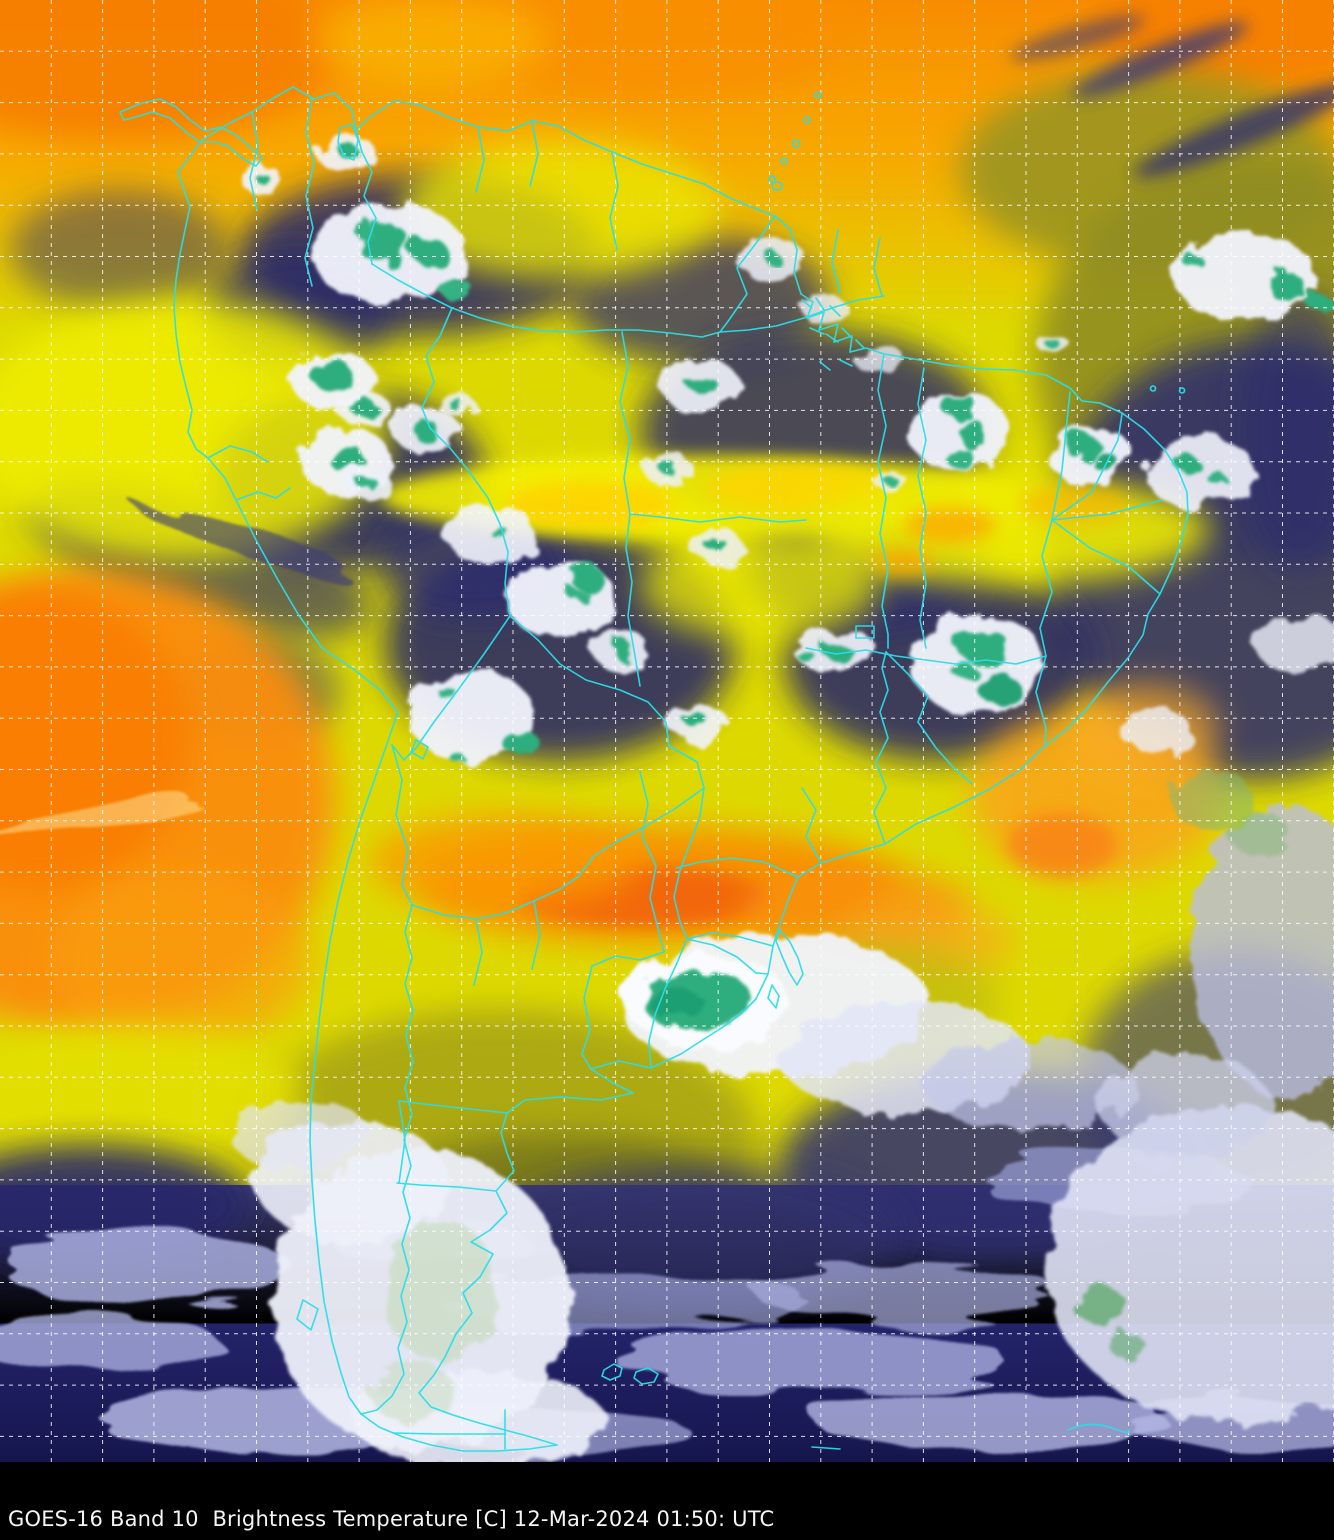 The height and width of the screenshot is (1540, 1334). What do you see at coordinates (402, 825) in the screenshot?
I see `border-bolivia-chile` at bounding box center [402, 825].